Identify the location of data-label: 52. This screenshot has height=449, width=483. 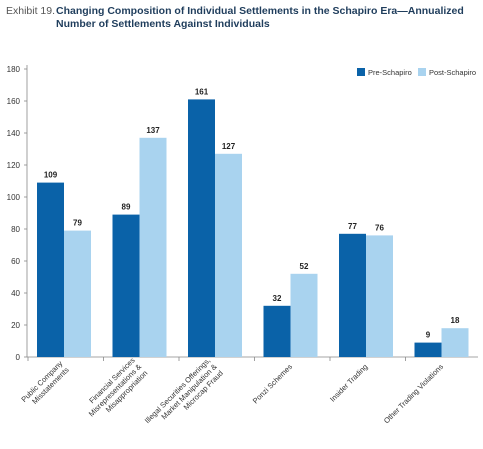
(304, 266).